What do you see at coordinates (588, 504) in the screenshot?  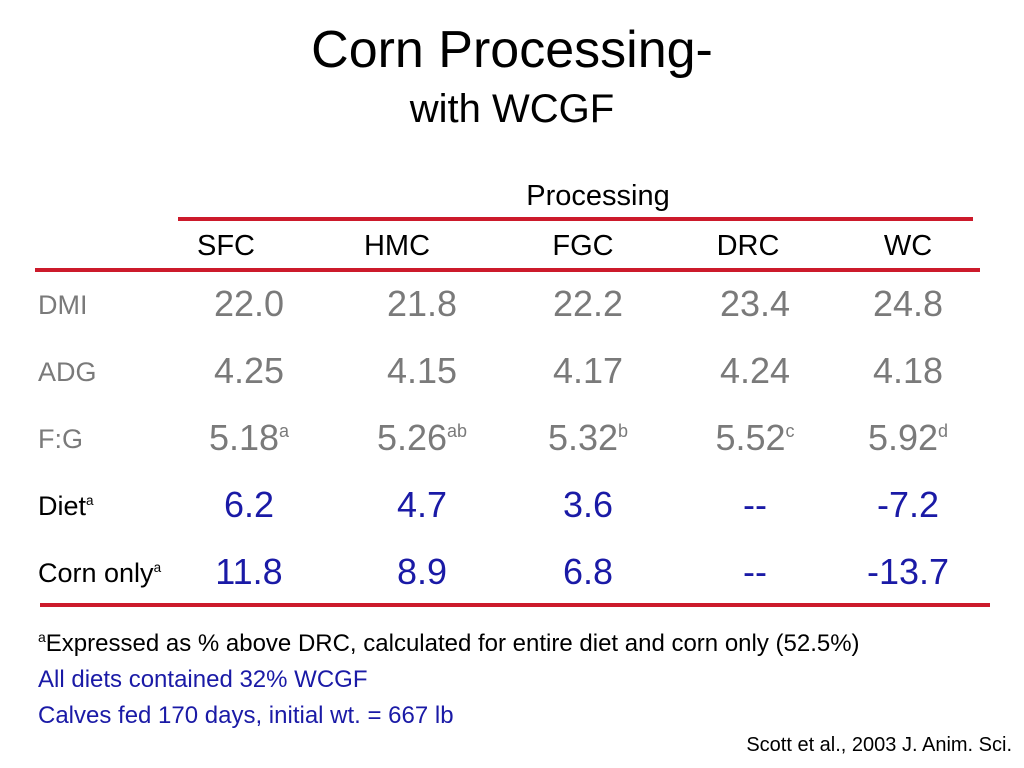 I see `table-cell: 3.6` at bounding box center [588, 504].